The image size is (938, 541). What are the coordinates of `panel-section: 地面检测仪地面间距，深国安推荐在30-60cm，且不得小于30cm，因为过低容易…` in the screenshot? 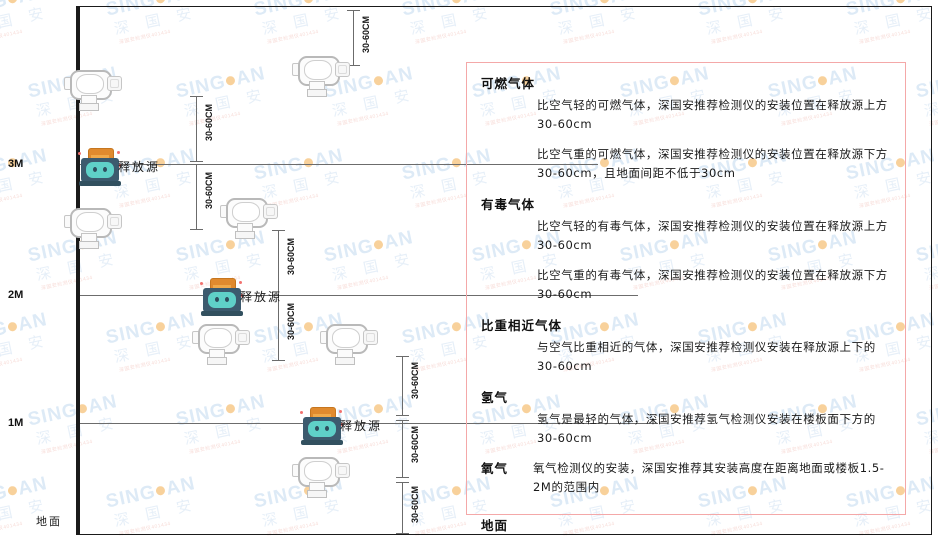 It's located at (686, 528).